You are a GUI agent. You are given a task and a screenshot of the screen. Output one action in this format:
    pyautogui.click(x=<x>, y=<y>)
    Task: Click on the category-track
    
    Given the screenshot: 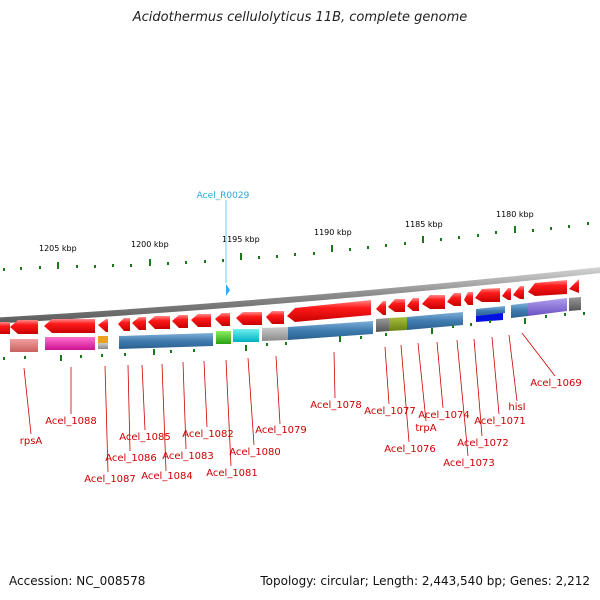 What is the action you would take?
    pyautogui.click(x=295, y=324)
    